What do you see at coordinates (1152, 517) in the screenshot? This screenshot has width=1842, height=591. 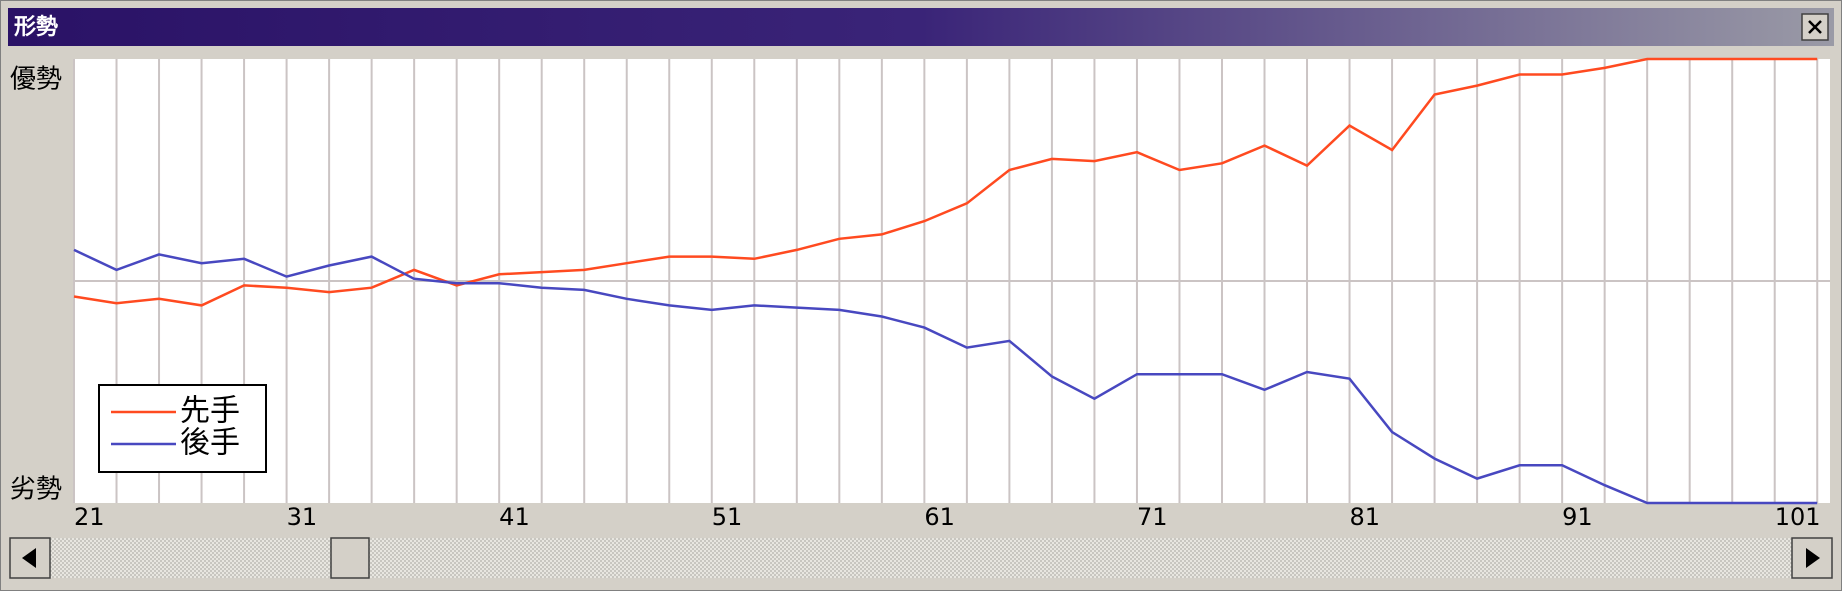 I see `x-tick-label: 71` at bounding box center [1152, 517].